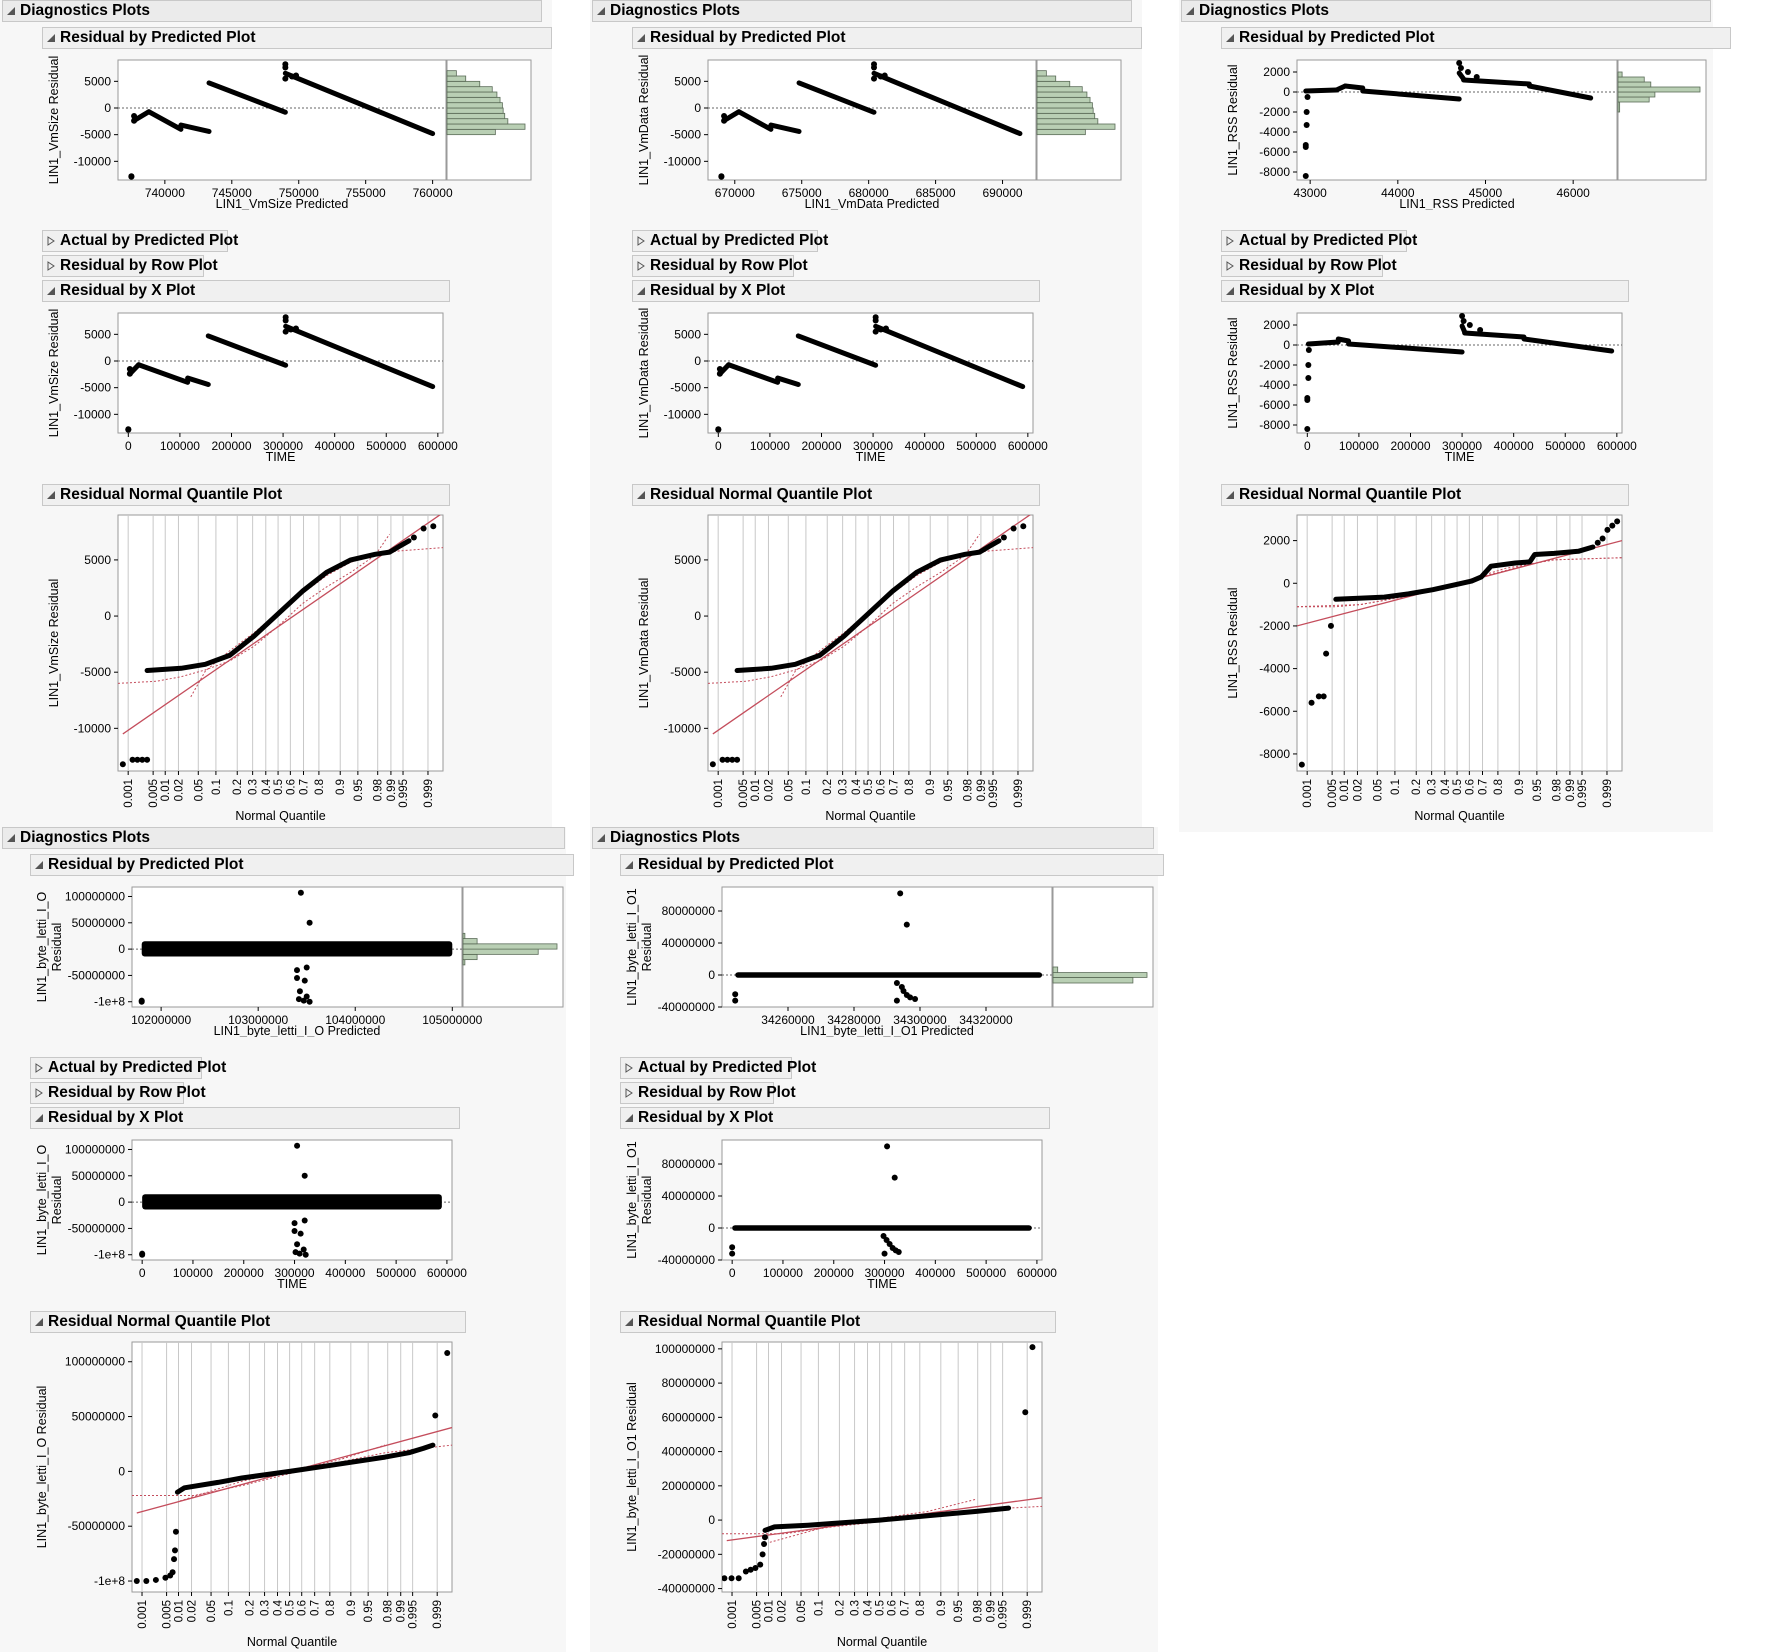 This screenshot has height=1652, width=1766. Describe the element at coordinates (969, 790) in the screenshot. I see `quantile-tick-label: 0.98` at that location.